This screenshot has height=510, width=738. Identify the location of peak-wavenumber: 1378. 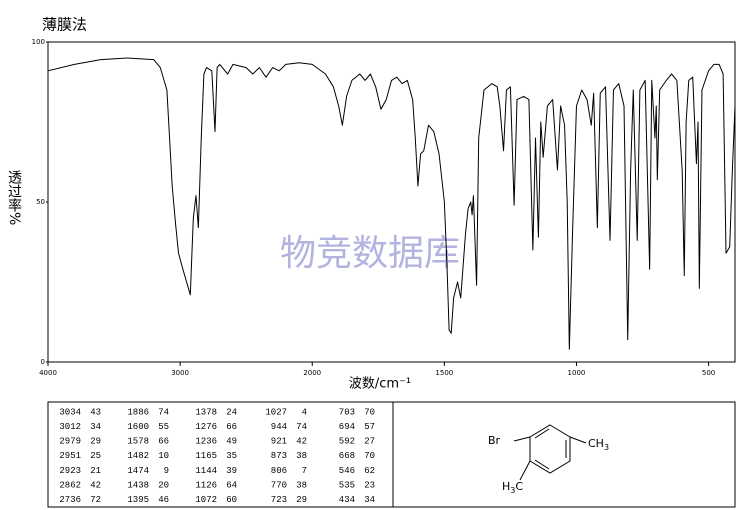
(206, 412).